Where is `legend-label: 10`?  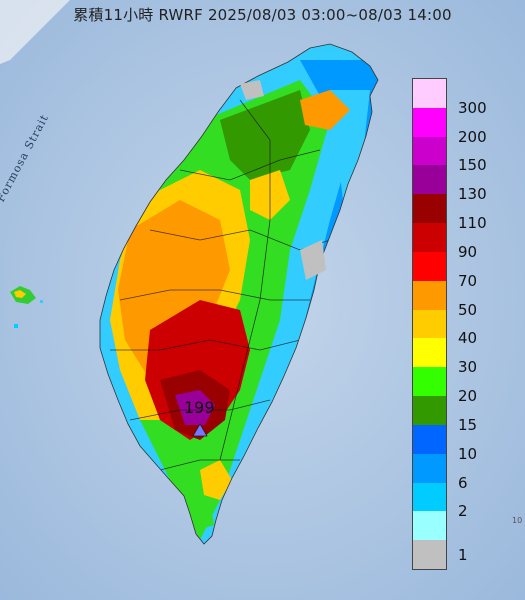
legend-label: 10 is located at coordinates (468, 453).